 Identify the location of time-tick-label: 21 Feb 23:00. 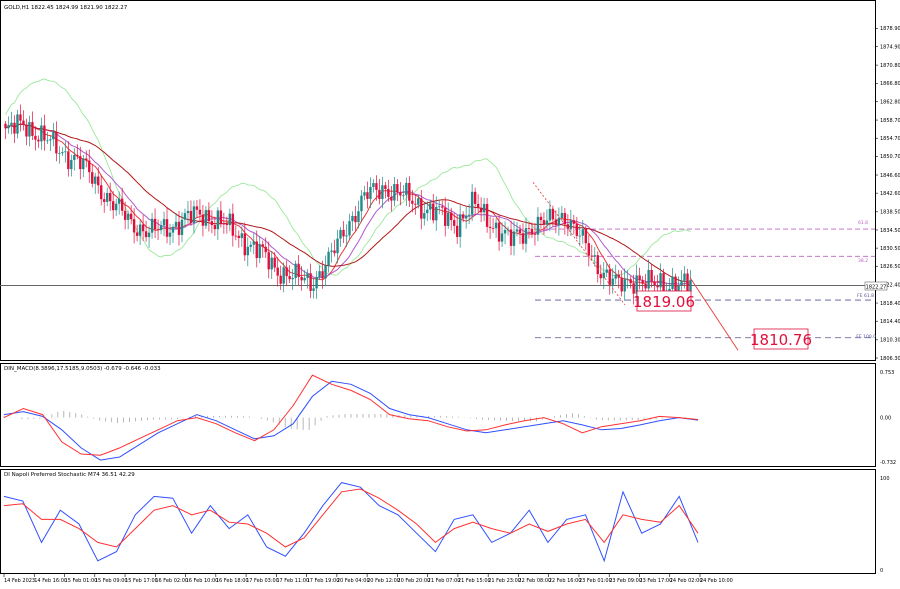
(504, 581).